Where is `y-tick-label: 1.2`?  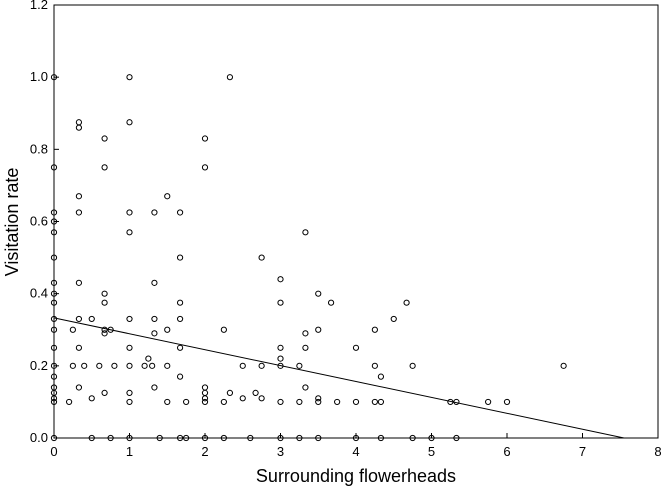
y-tick-label: 1.2 is located at coordinates (39, 6).